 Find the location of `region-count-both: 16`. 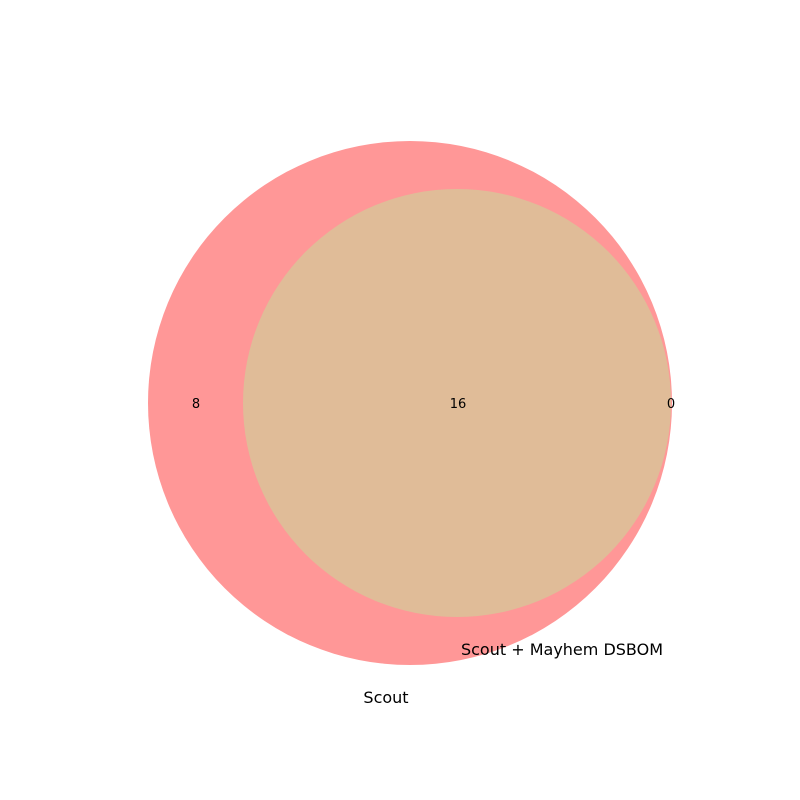

region-count-both: 16 is located at coordinates (458, 404).